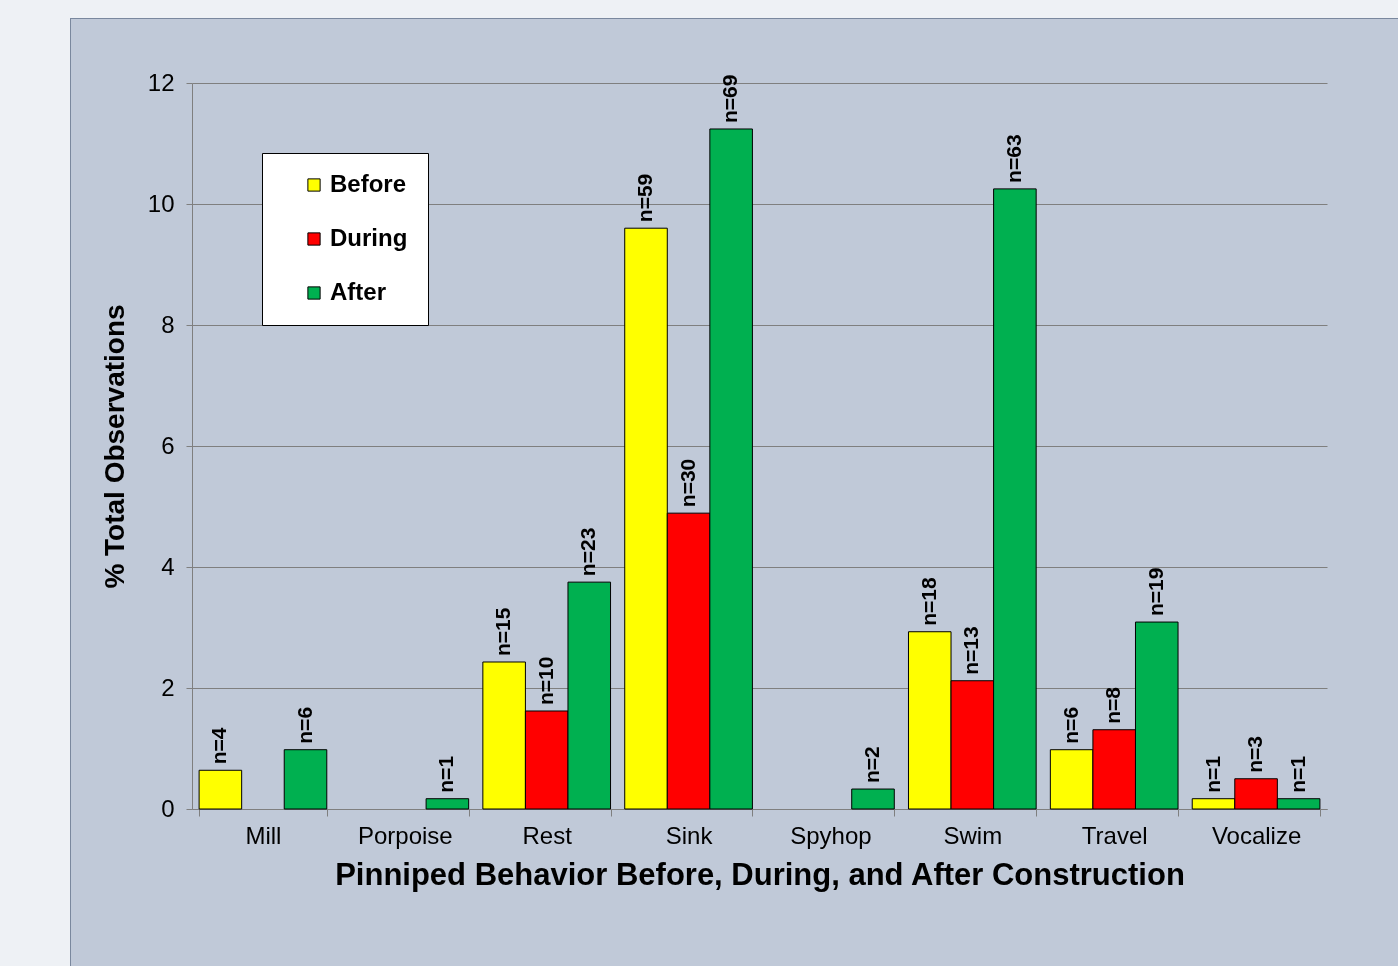 The image size is (1398, 966). Describe the element at coordinates (973, 835) in the screenshot. I see `x-tick-label: Swim` at that location.